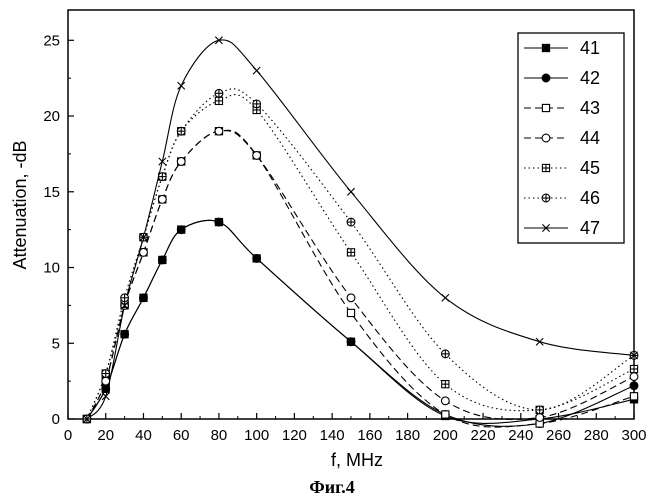 The width and height of the screenshot is (652, 500). Describe the element at coordinates (51, 192) in the screenshot. I see `y-tick-label: 15` at that location.